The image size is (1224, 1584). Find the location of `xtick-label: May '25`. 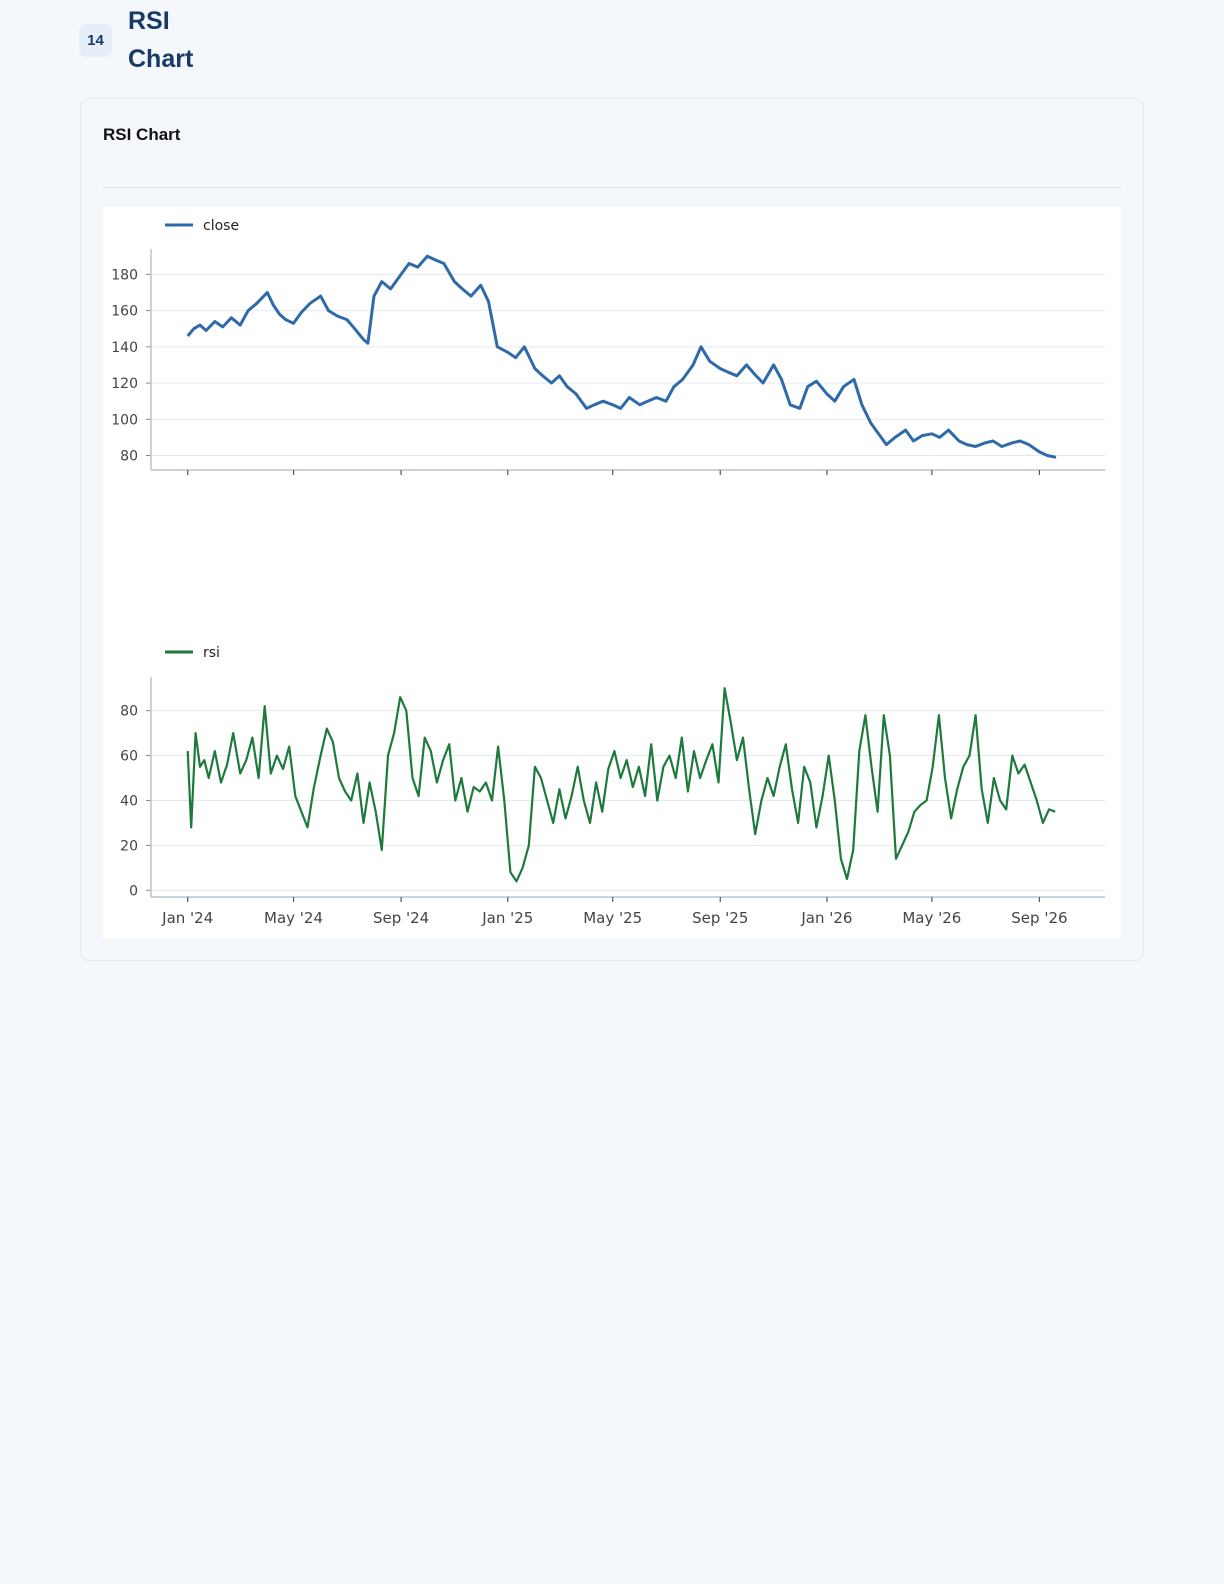

xtick-label: May '25 is located at coordinates (612, 918).